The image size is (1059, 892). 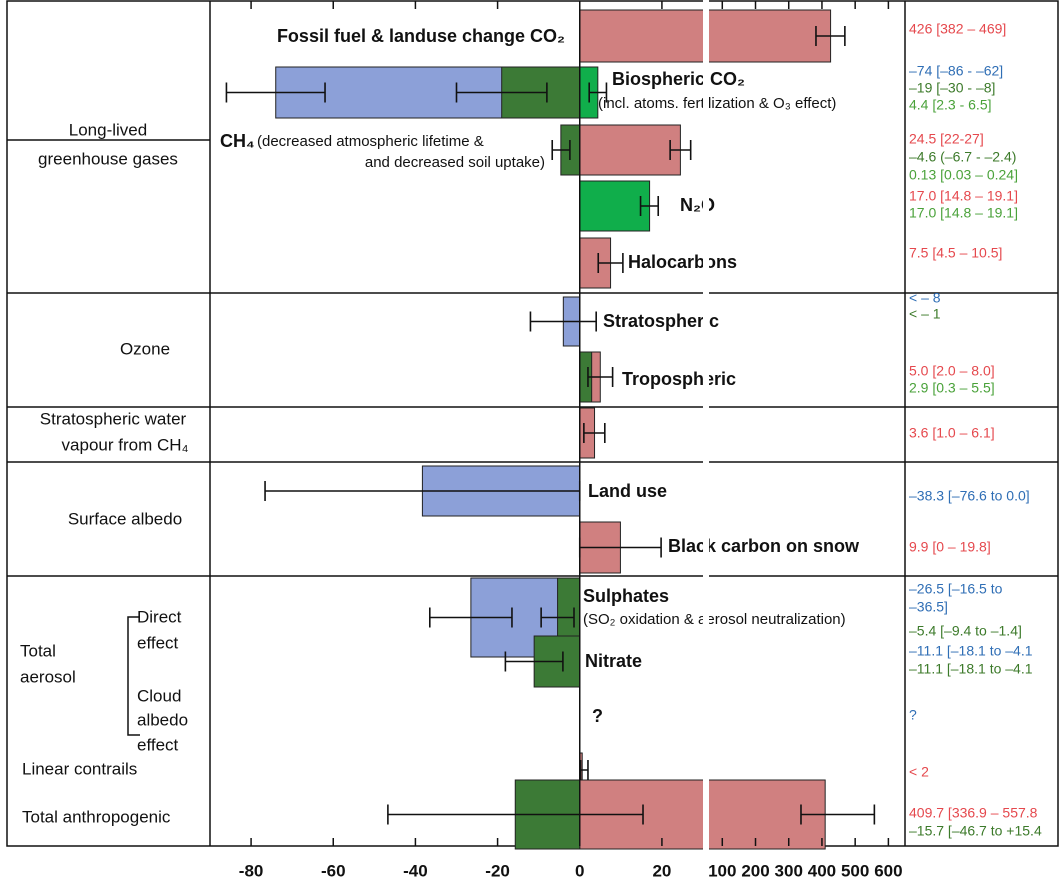 I want to click on value-label: 409.7 [336.9 – 557.8, so click(x=973, y=813).